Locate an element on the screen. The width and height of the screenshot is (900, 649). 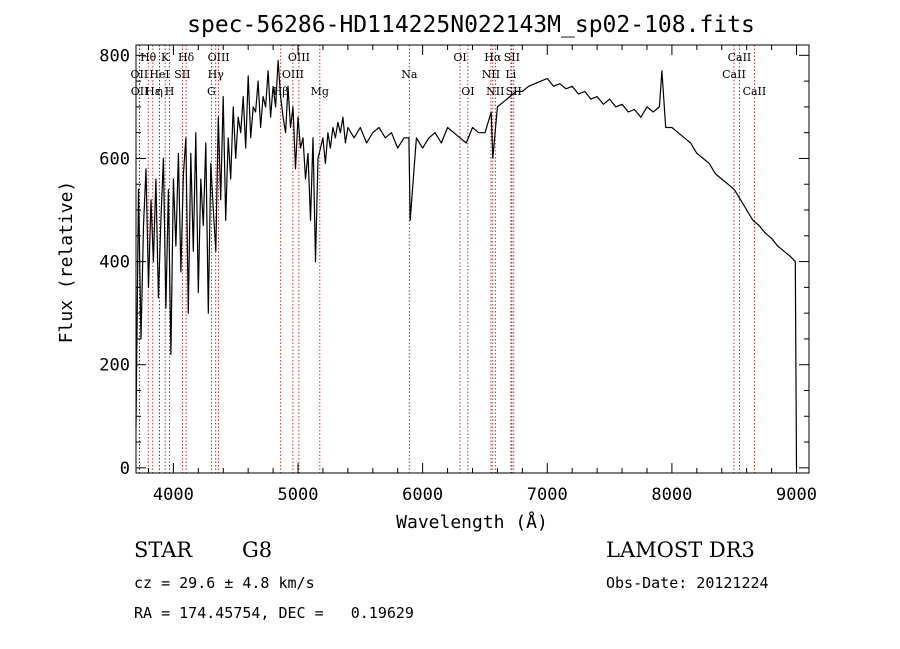
object-class: STAR is located at coordinates (163, 550).